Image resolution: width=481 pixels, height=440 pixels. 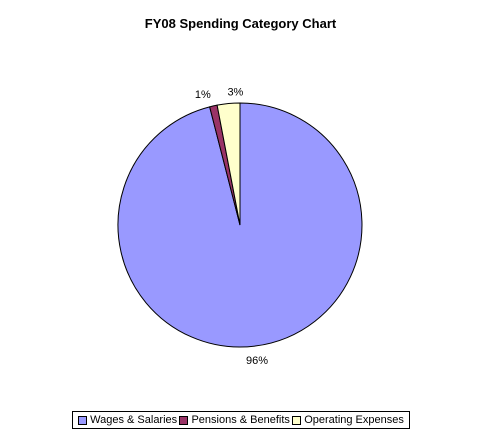 I want to click on legend-swatch-wages, so click(x=83, y=420).